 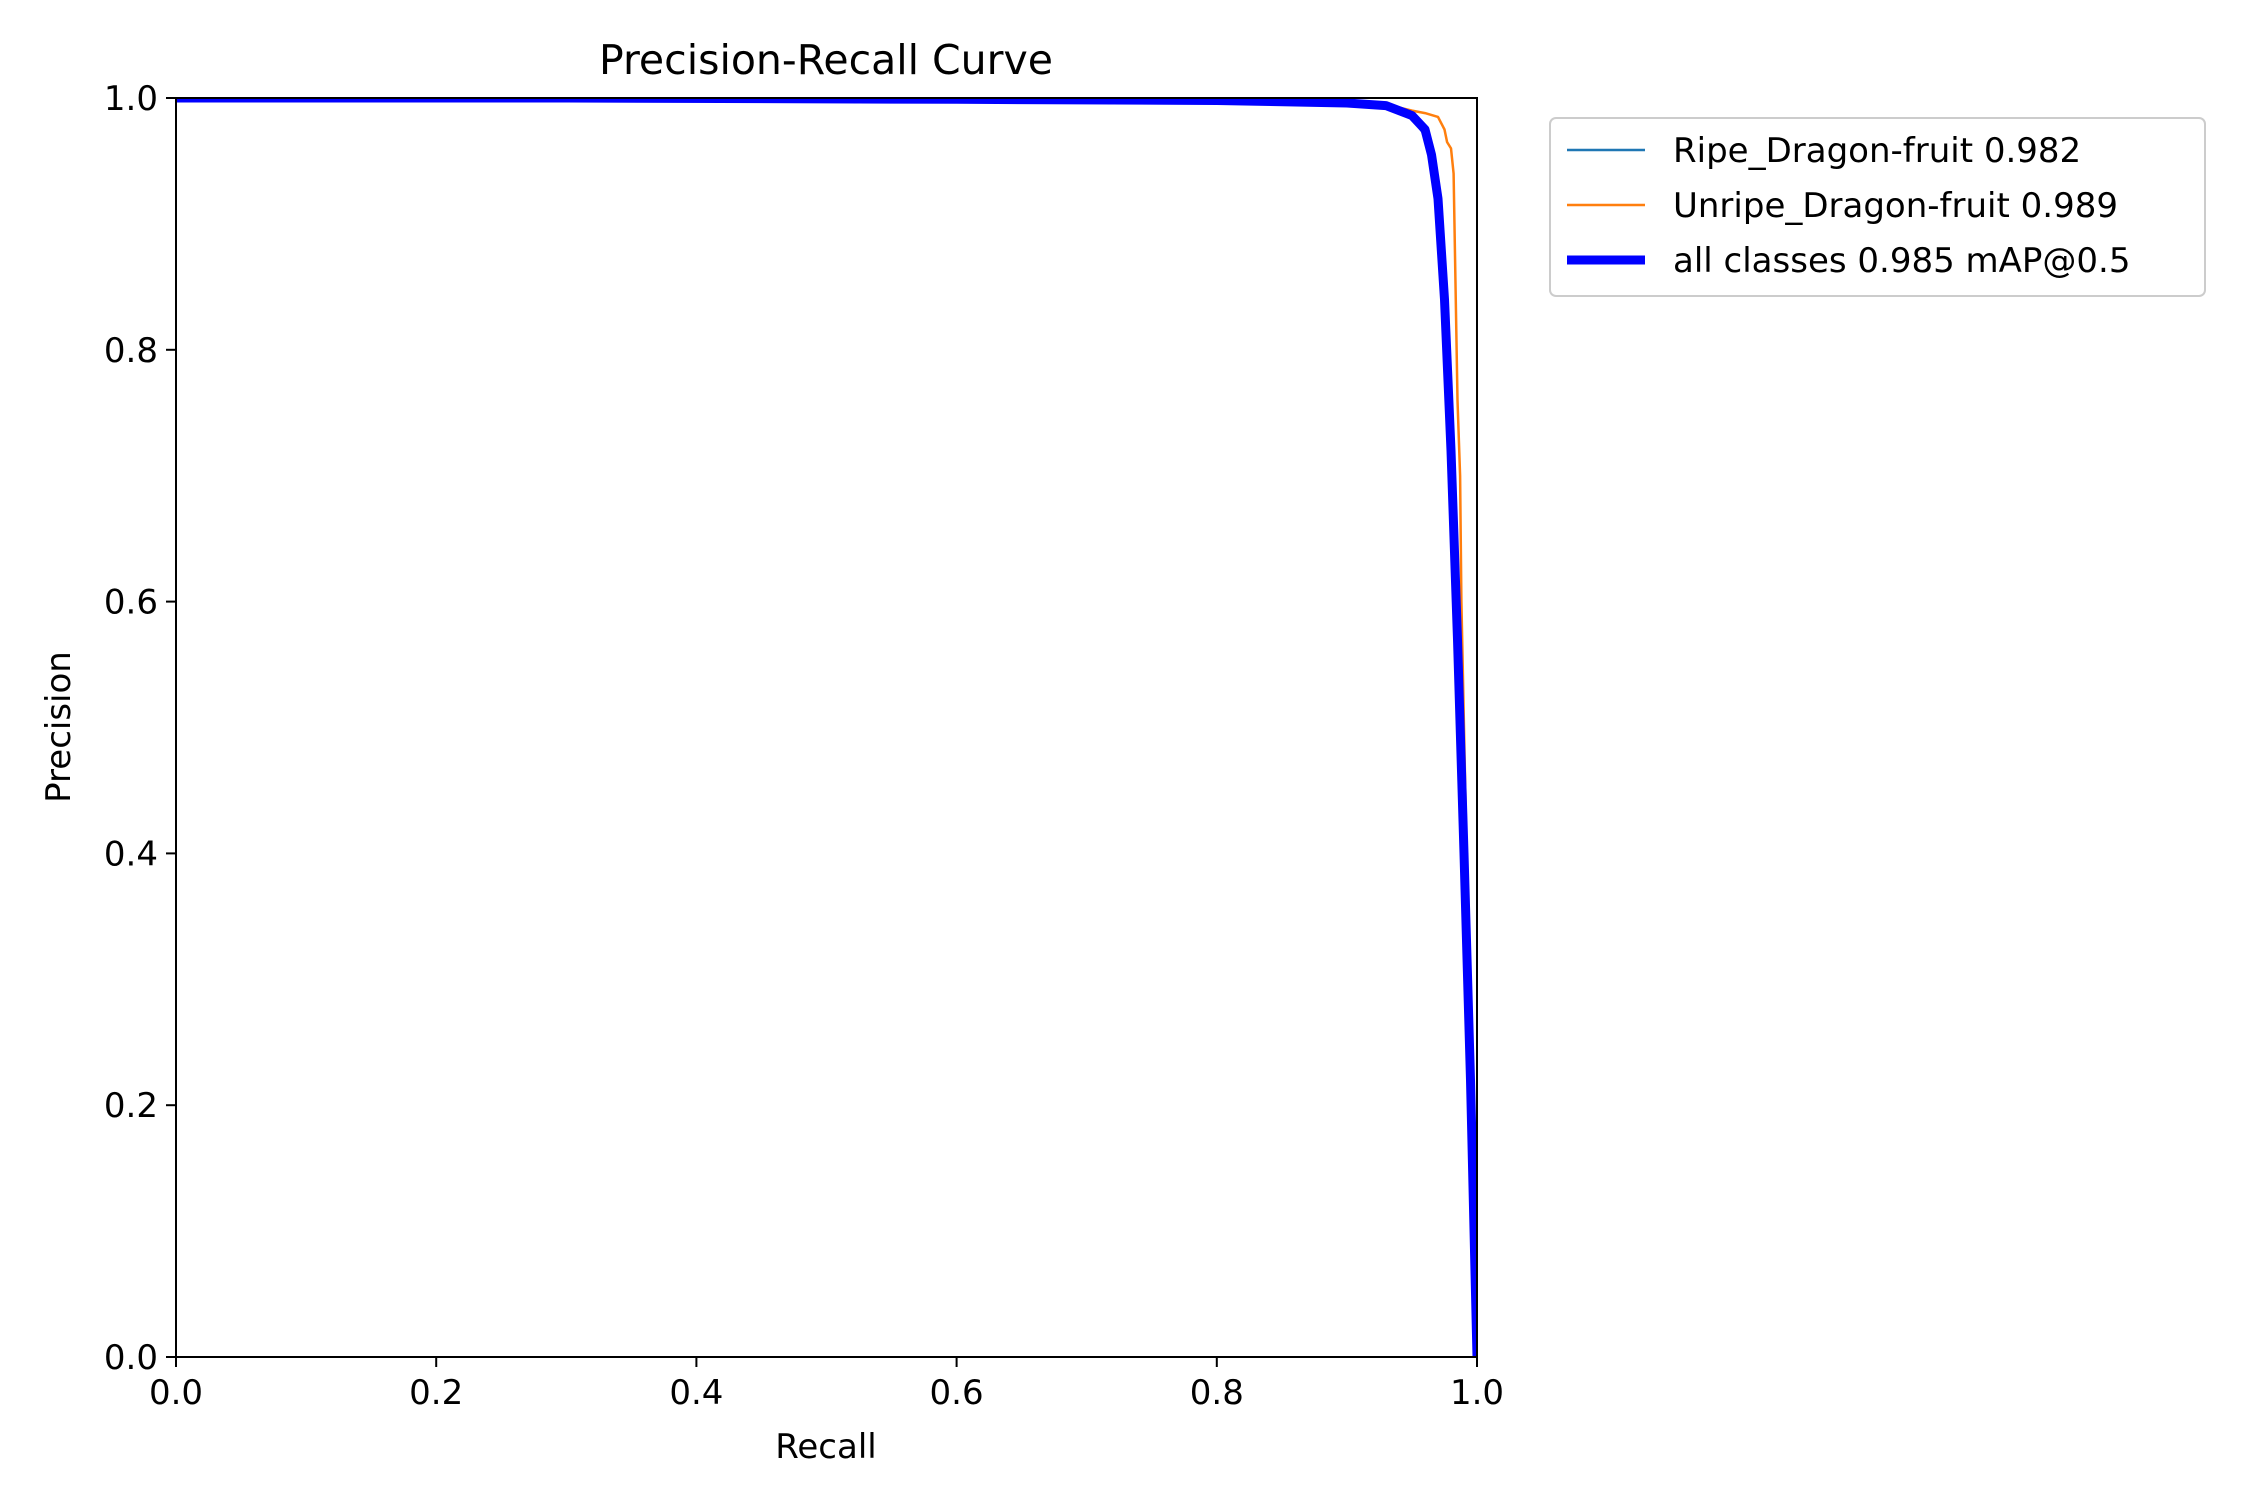 What do you see at coordinates (436, 1393) in the screenshot?
I see `x-tick-label: 0.2` at bounding box center [436, 1393].